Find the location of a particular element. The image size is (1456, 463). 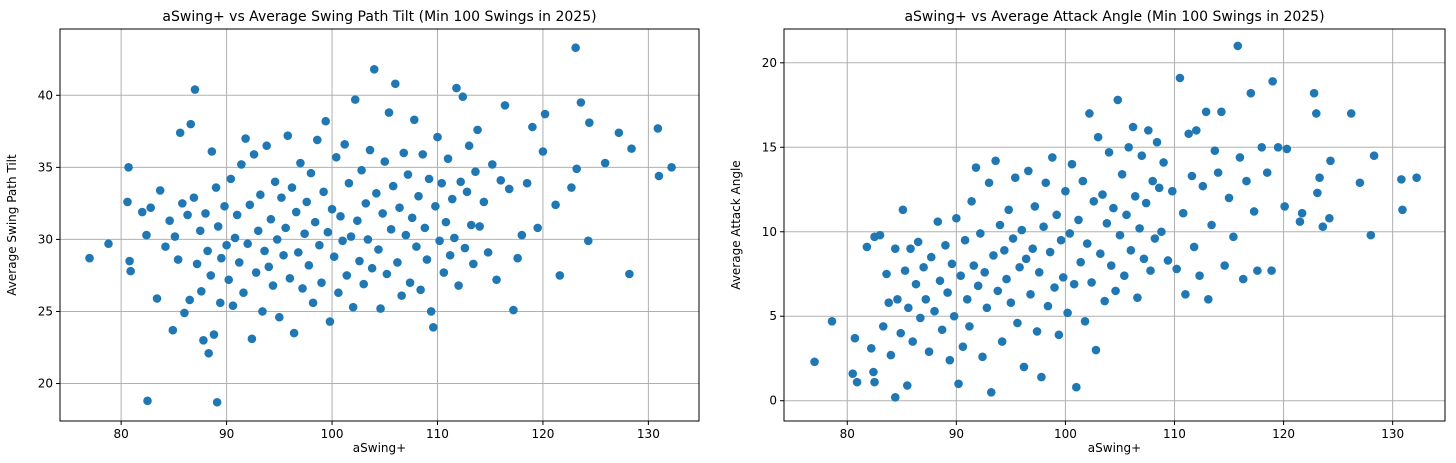

y-tick-label: 5 is located at coordinates (773, 316).